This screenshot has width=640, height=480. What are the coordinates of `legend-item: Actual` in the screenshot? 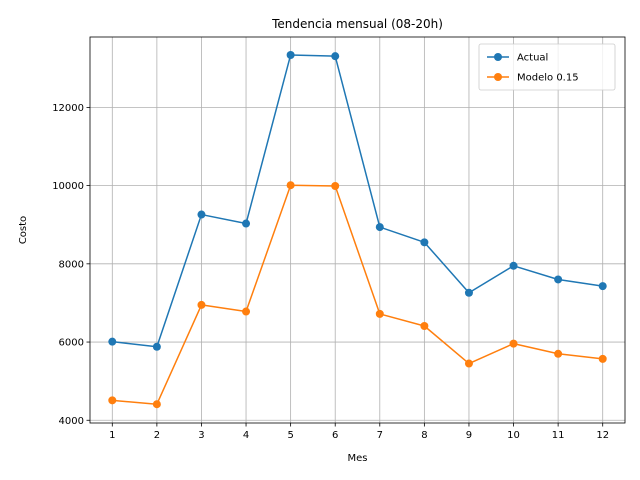 It's located at (517, 58).